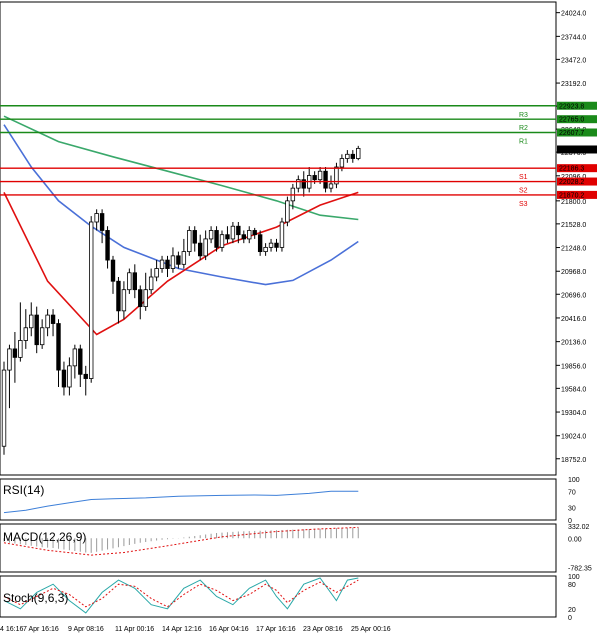 The image size is (600, 635). I want to click on rsi-tick-label: 0, so click(570, 521).